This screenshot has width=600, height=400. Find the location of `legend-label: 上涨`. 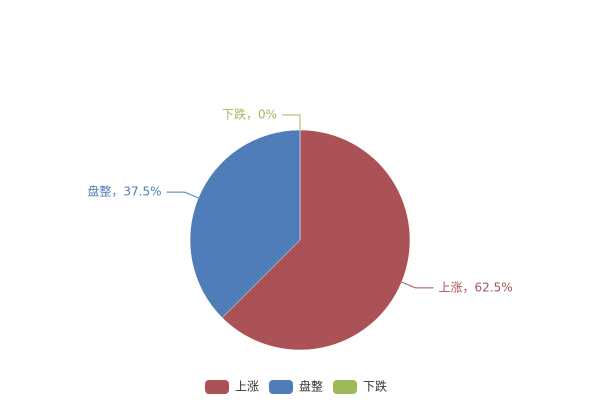

legend-label: 上涨 is located at coordinates (247, 386).